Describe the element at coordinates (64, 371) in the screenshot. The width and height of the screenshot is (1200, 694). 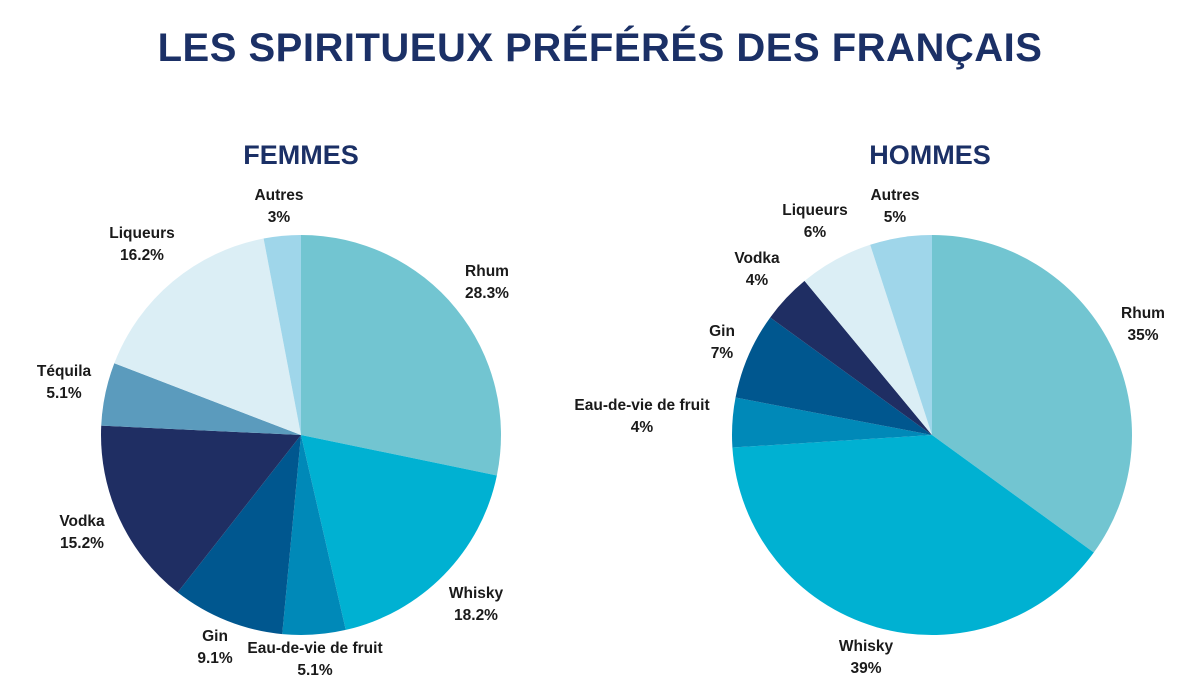
I see `slice-name: Téquila` at that location.